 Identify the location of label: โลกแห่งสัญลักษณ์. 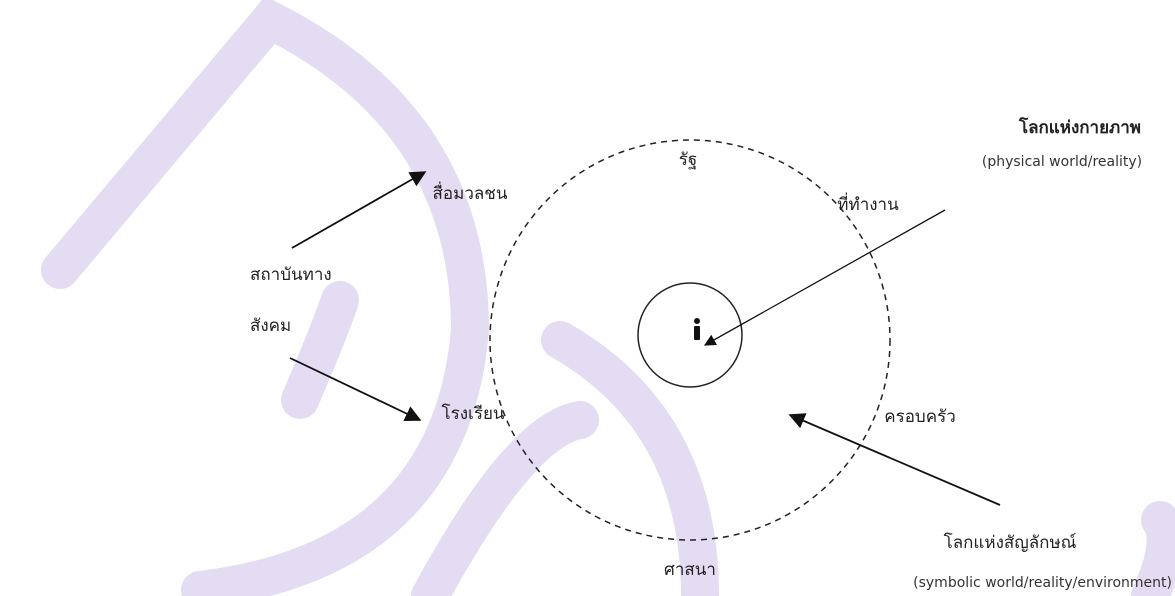
(1010, 542).